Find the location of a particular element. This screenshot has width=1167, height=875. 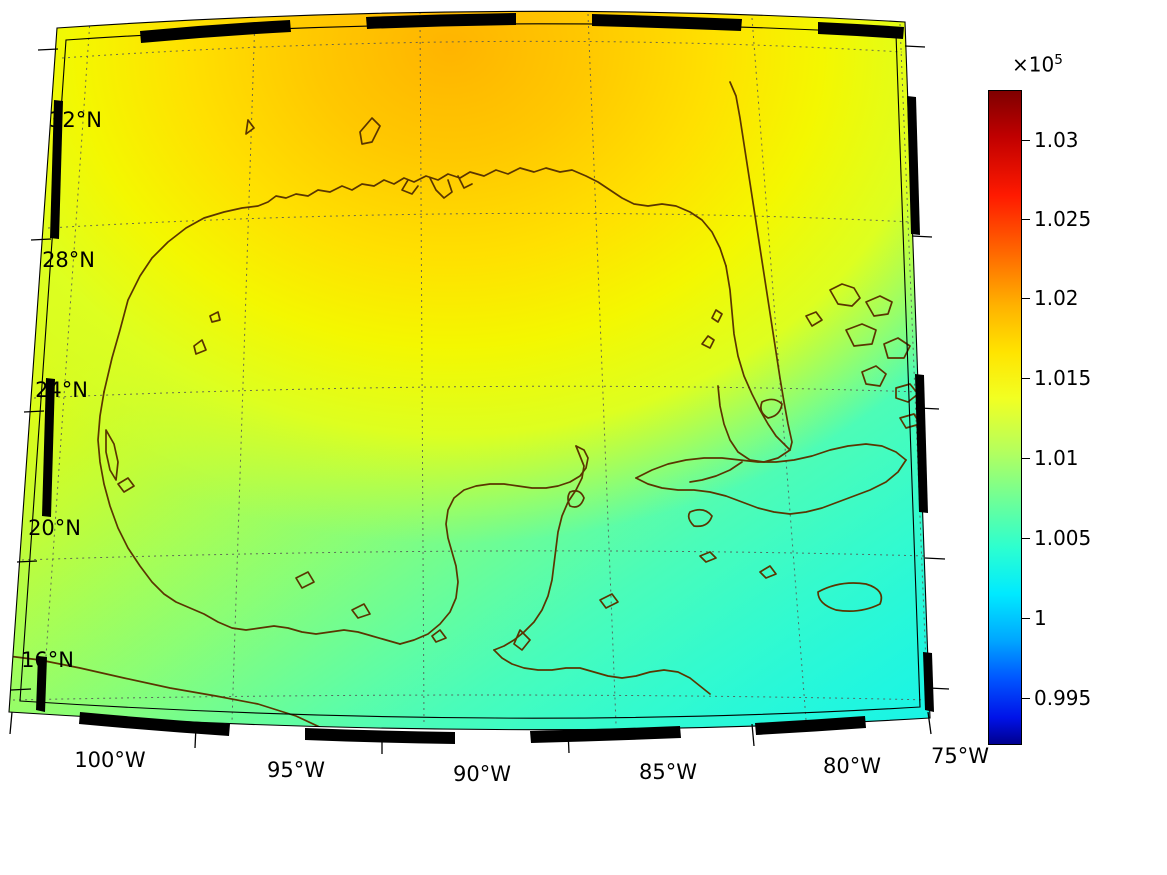

lat-tick-label-20N: 20°N is located at coordinates (54, 528).